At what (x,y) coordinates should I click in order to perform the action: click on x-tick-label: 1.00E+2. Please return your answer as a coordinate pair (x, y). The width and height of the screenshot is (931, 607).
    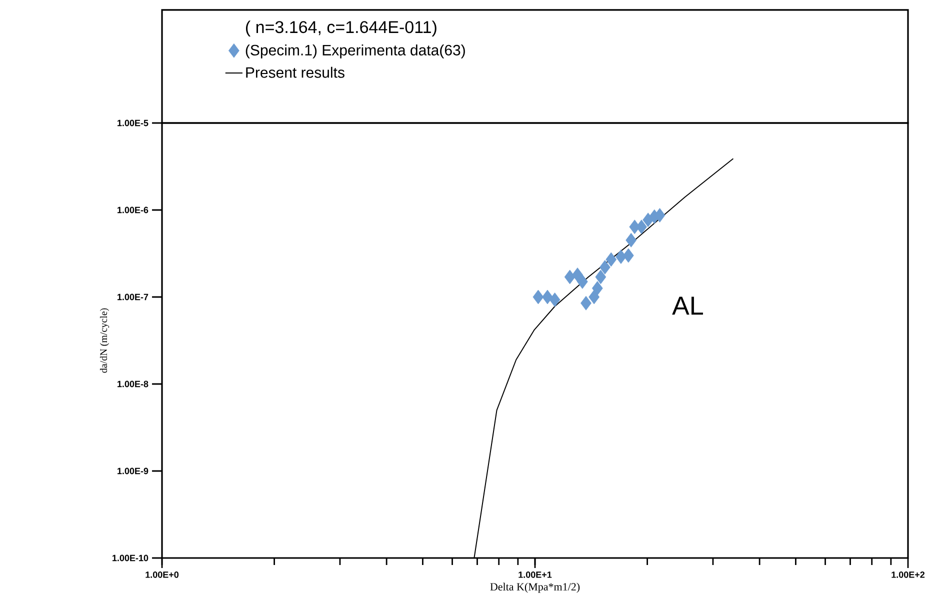
    Looking at the image, I should click on (908, 575).